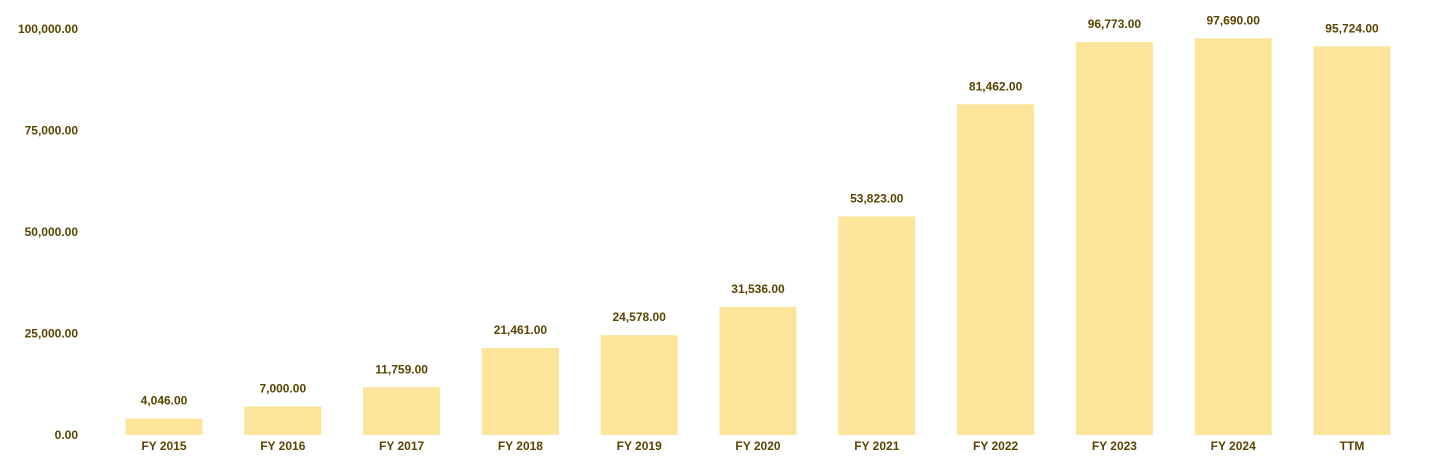 The height and width of the screenshot is (476, 1456). I want to click on bar-value-label: 96,773.00, so click(1115, 24).